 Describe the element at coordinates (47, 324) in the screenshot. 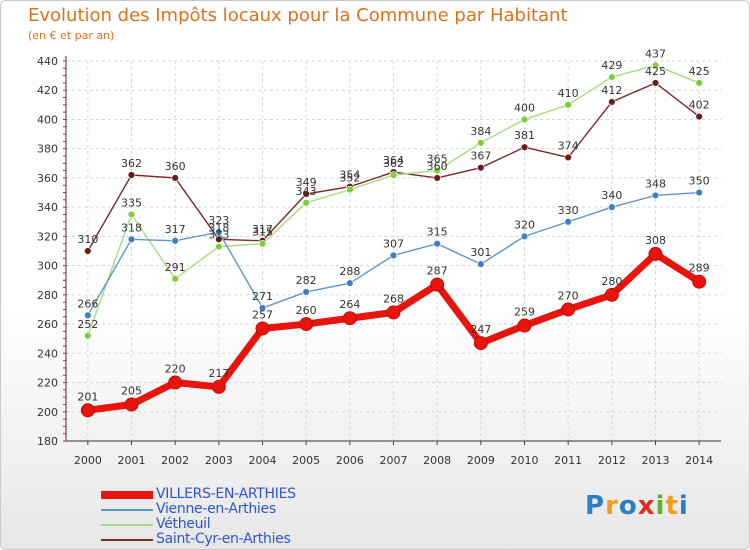

I see `y-tick-label: 260` at that location.